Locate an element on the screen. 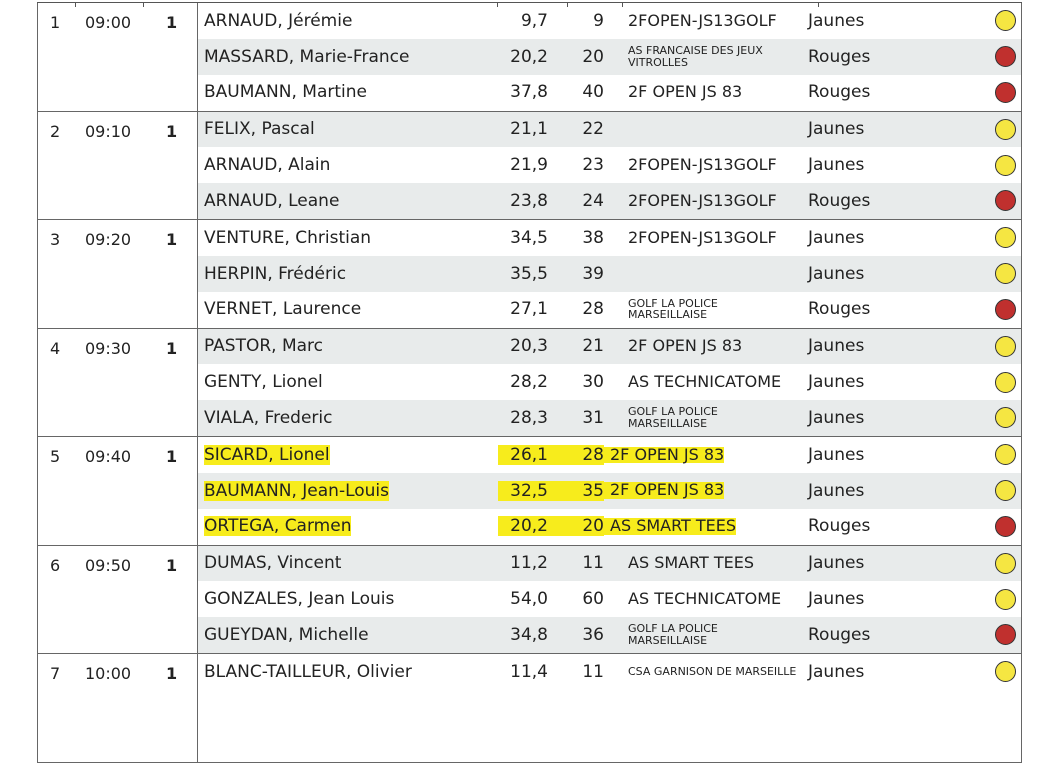 The height and width of the screenshot is (763, 1058). club-name: AS FRANCAISE DES JEUX VITROLLES is located at coordinates (695, 56).